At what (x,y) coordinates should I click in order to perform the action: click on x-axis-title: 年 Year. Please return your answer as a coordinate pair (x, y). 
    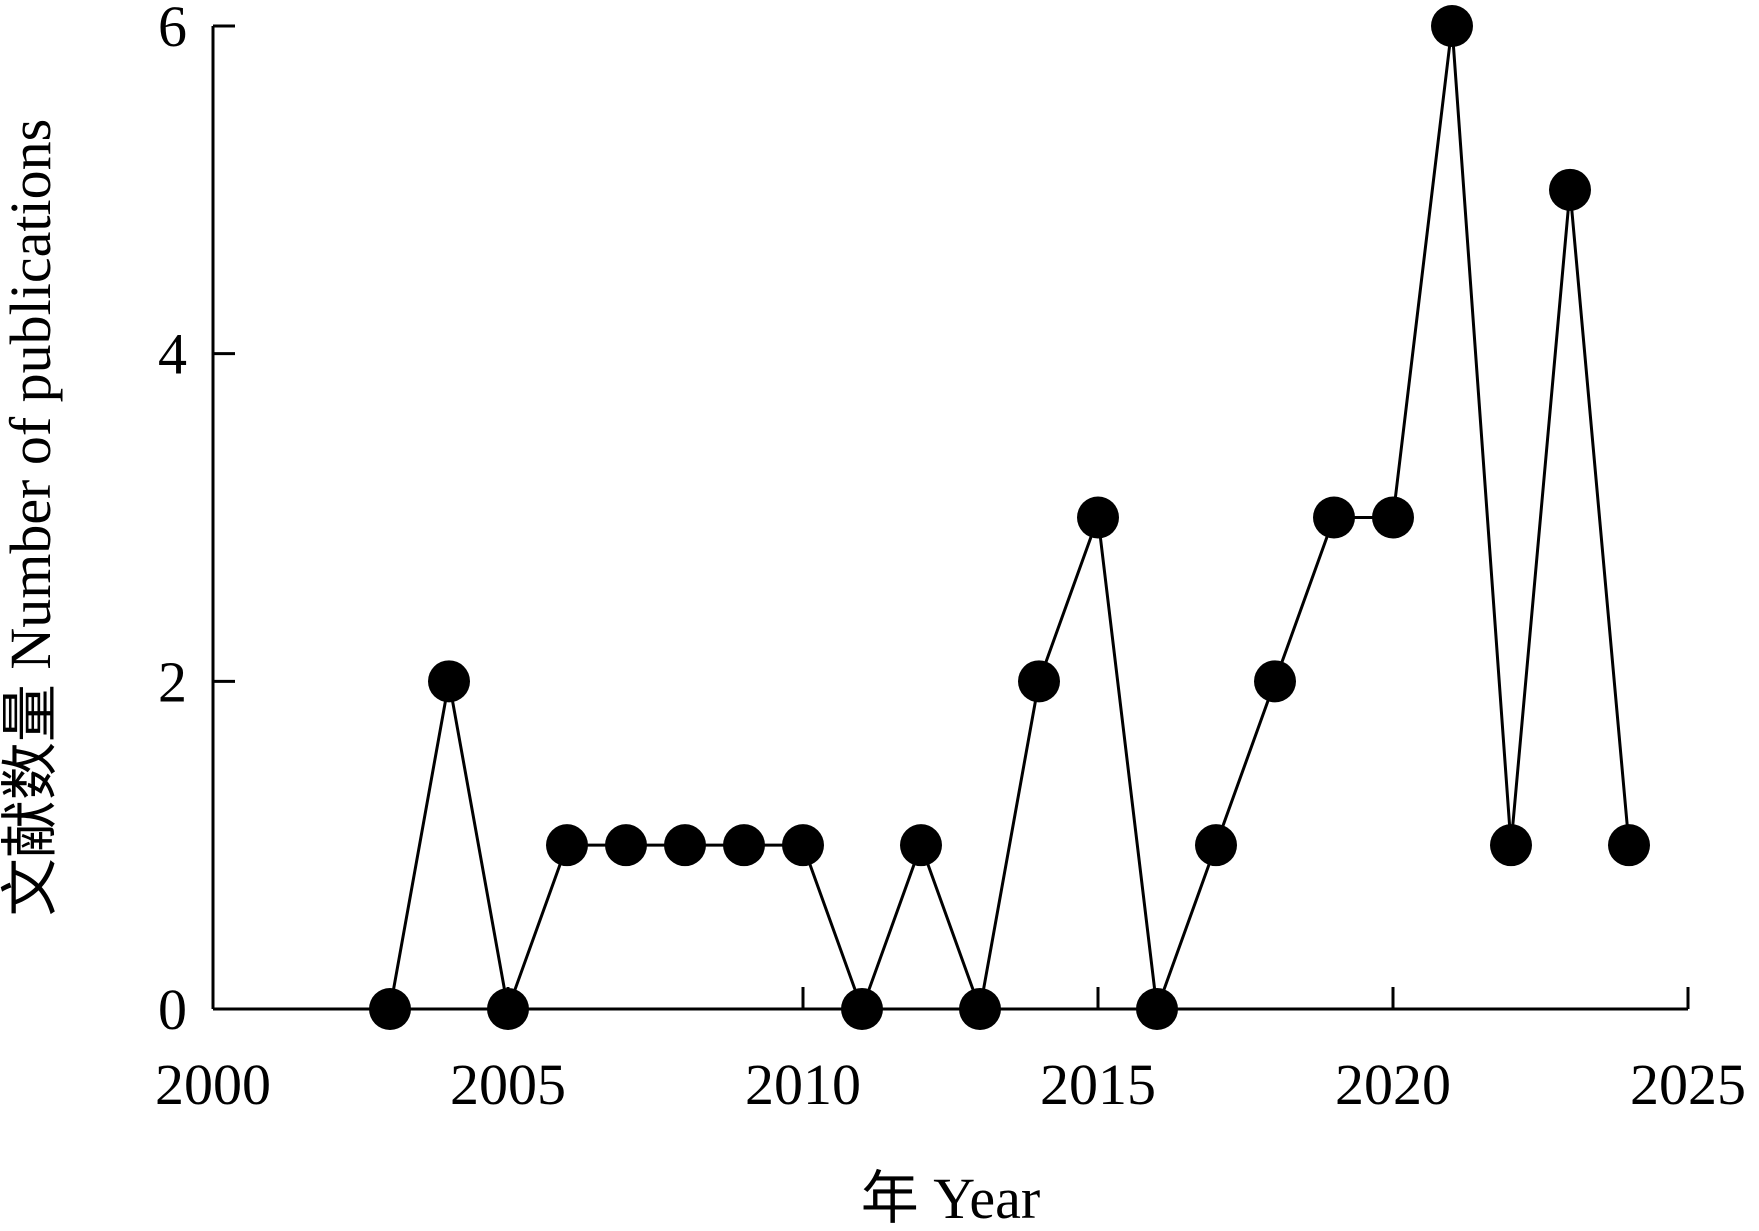
    Looking at the image, I should click on (950, 1198).